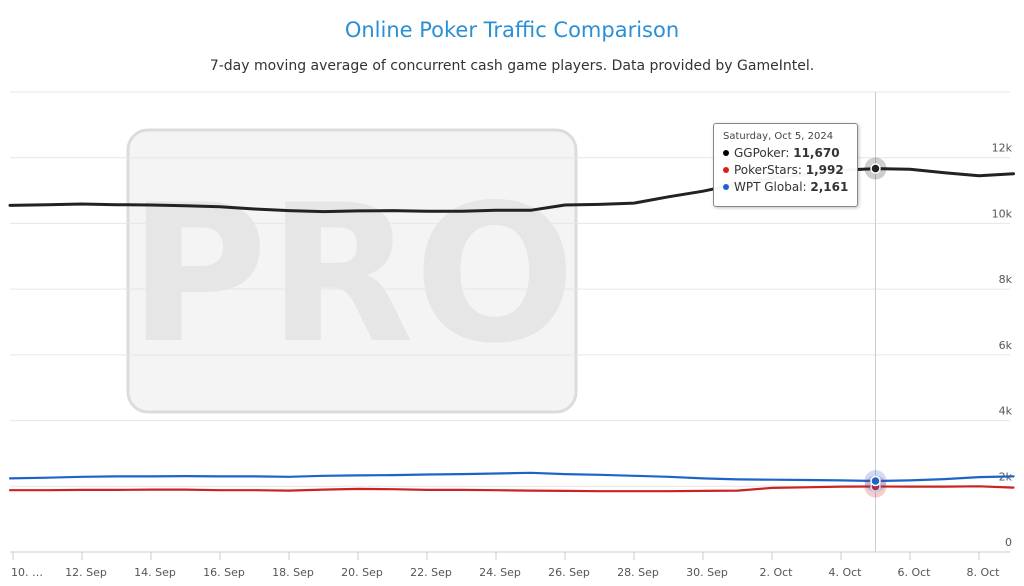 This screenshot has height=586, width=1024. Describe the element at coordinates (776, 572) in the screenshot. I see `x-tick-label: 2. Oct` at that location.